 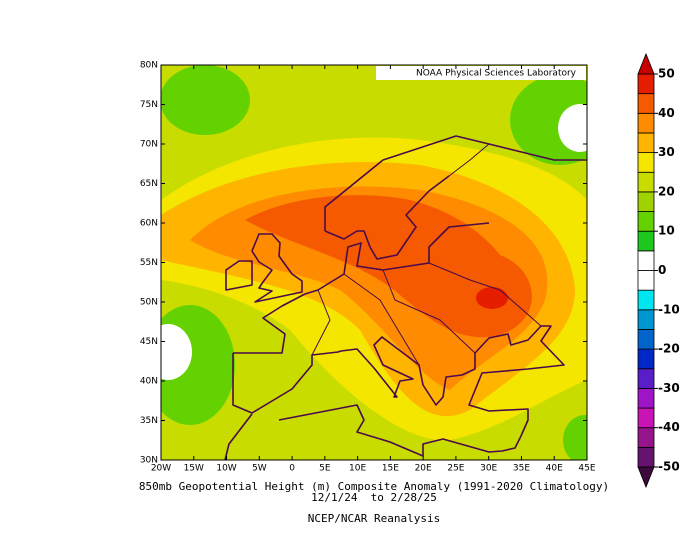 What do you see at coordinates (646, 477) in the screenshot?
I see `colorbar-under` at bounding box center [646, 477].